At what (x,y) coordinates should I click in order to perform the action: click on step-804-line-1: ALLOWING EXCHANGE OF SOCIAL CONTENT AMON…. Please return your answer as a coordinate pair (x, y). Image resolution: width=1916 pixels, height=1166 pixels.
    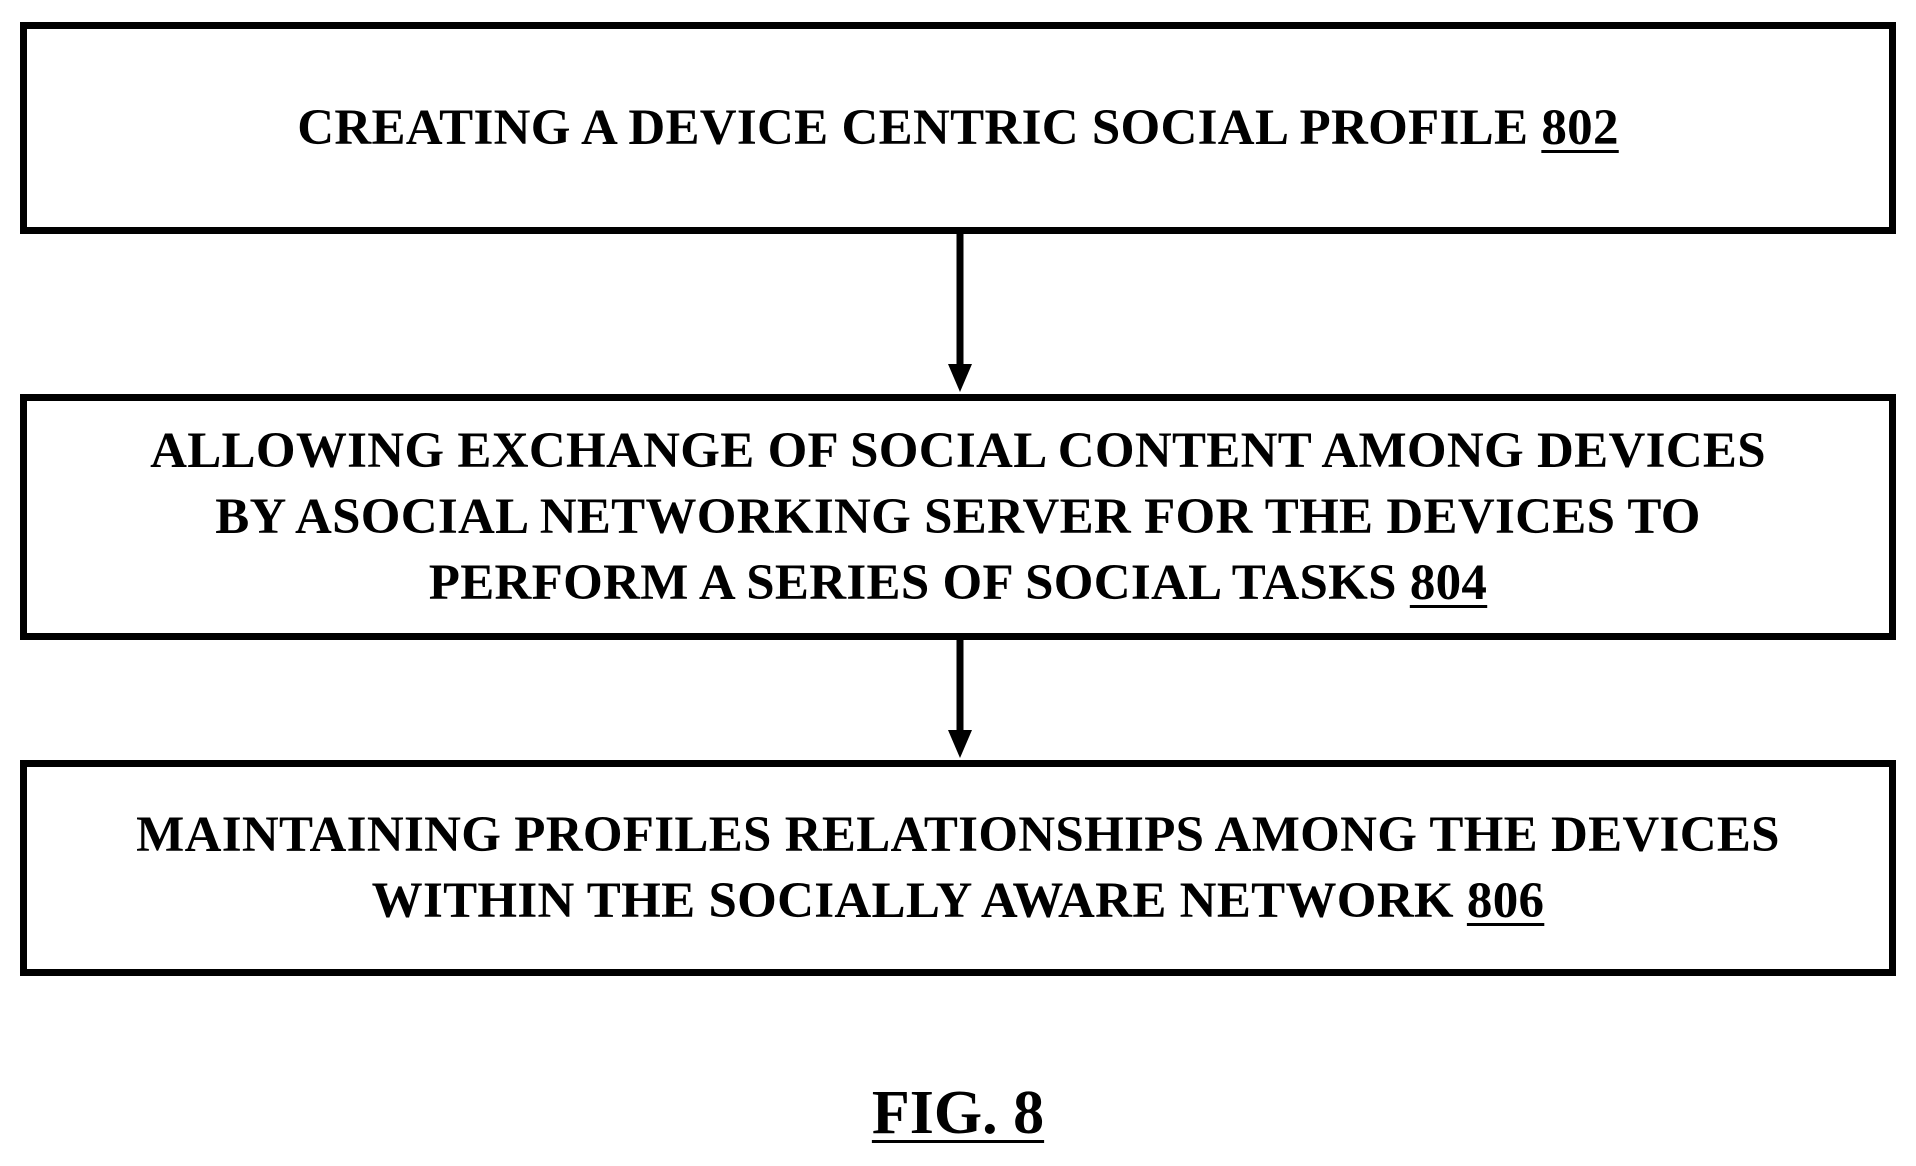
    Looking at the image, I should click on (958, 451).